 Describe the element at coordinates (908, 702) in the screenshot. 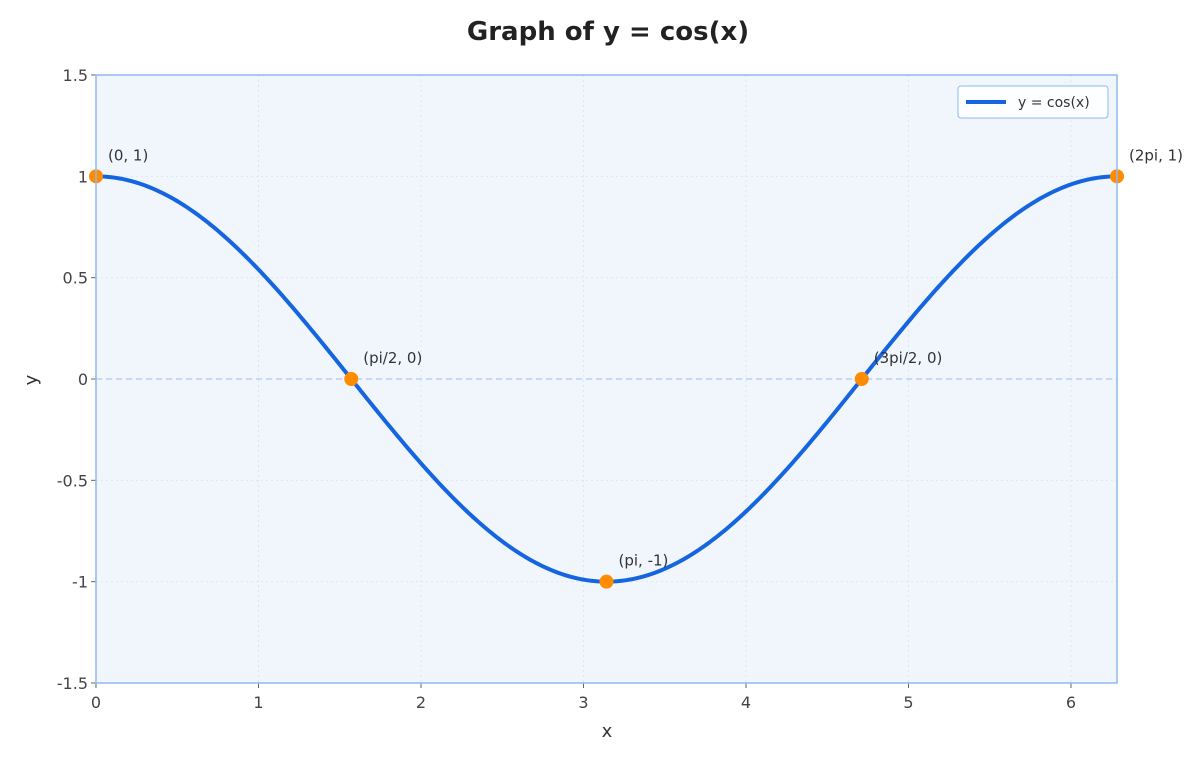

I see `x-tick-label: 5` at that location.